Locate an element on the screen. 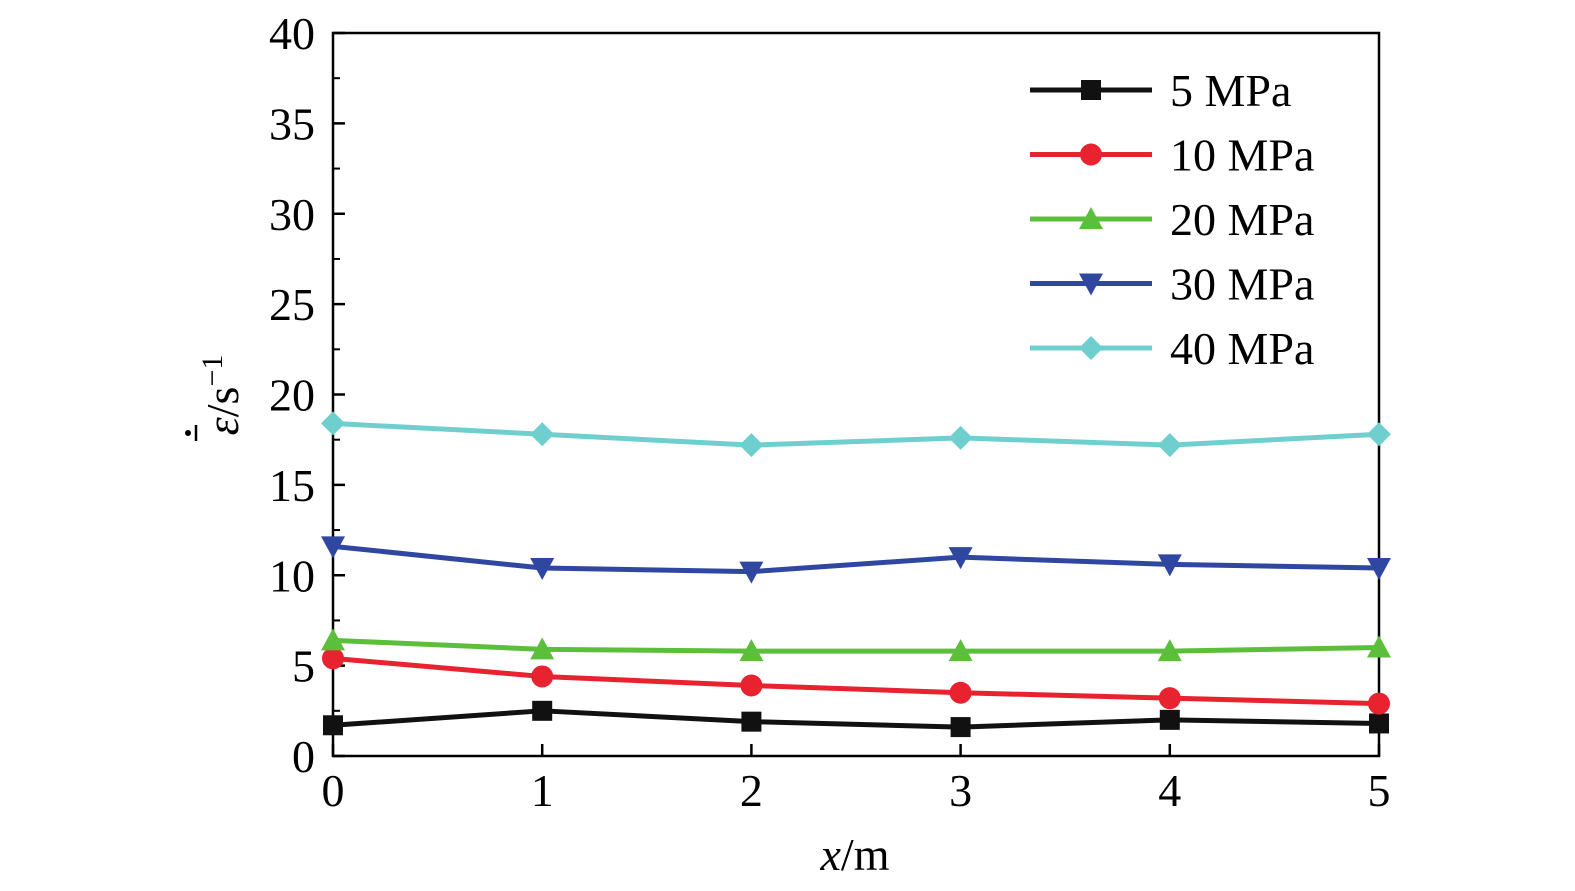  series-line-10-mpa is located at coordinates (856, 681).